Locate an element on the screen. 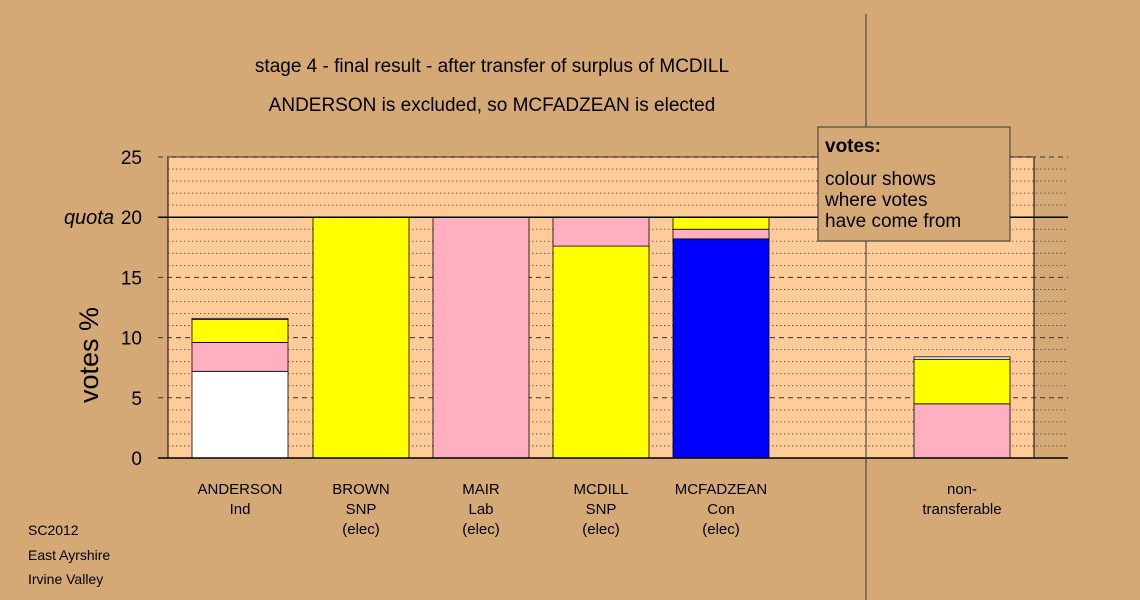 The height and width of the screenshot is (600, 1140). legend-line-1: colour shows is located at coordinates (880, 179).